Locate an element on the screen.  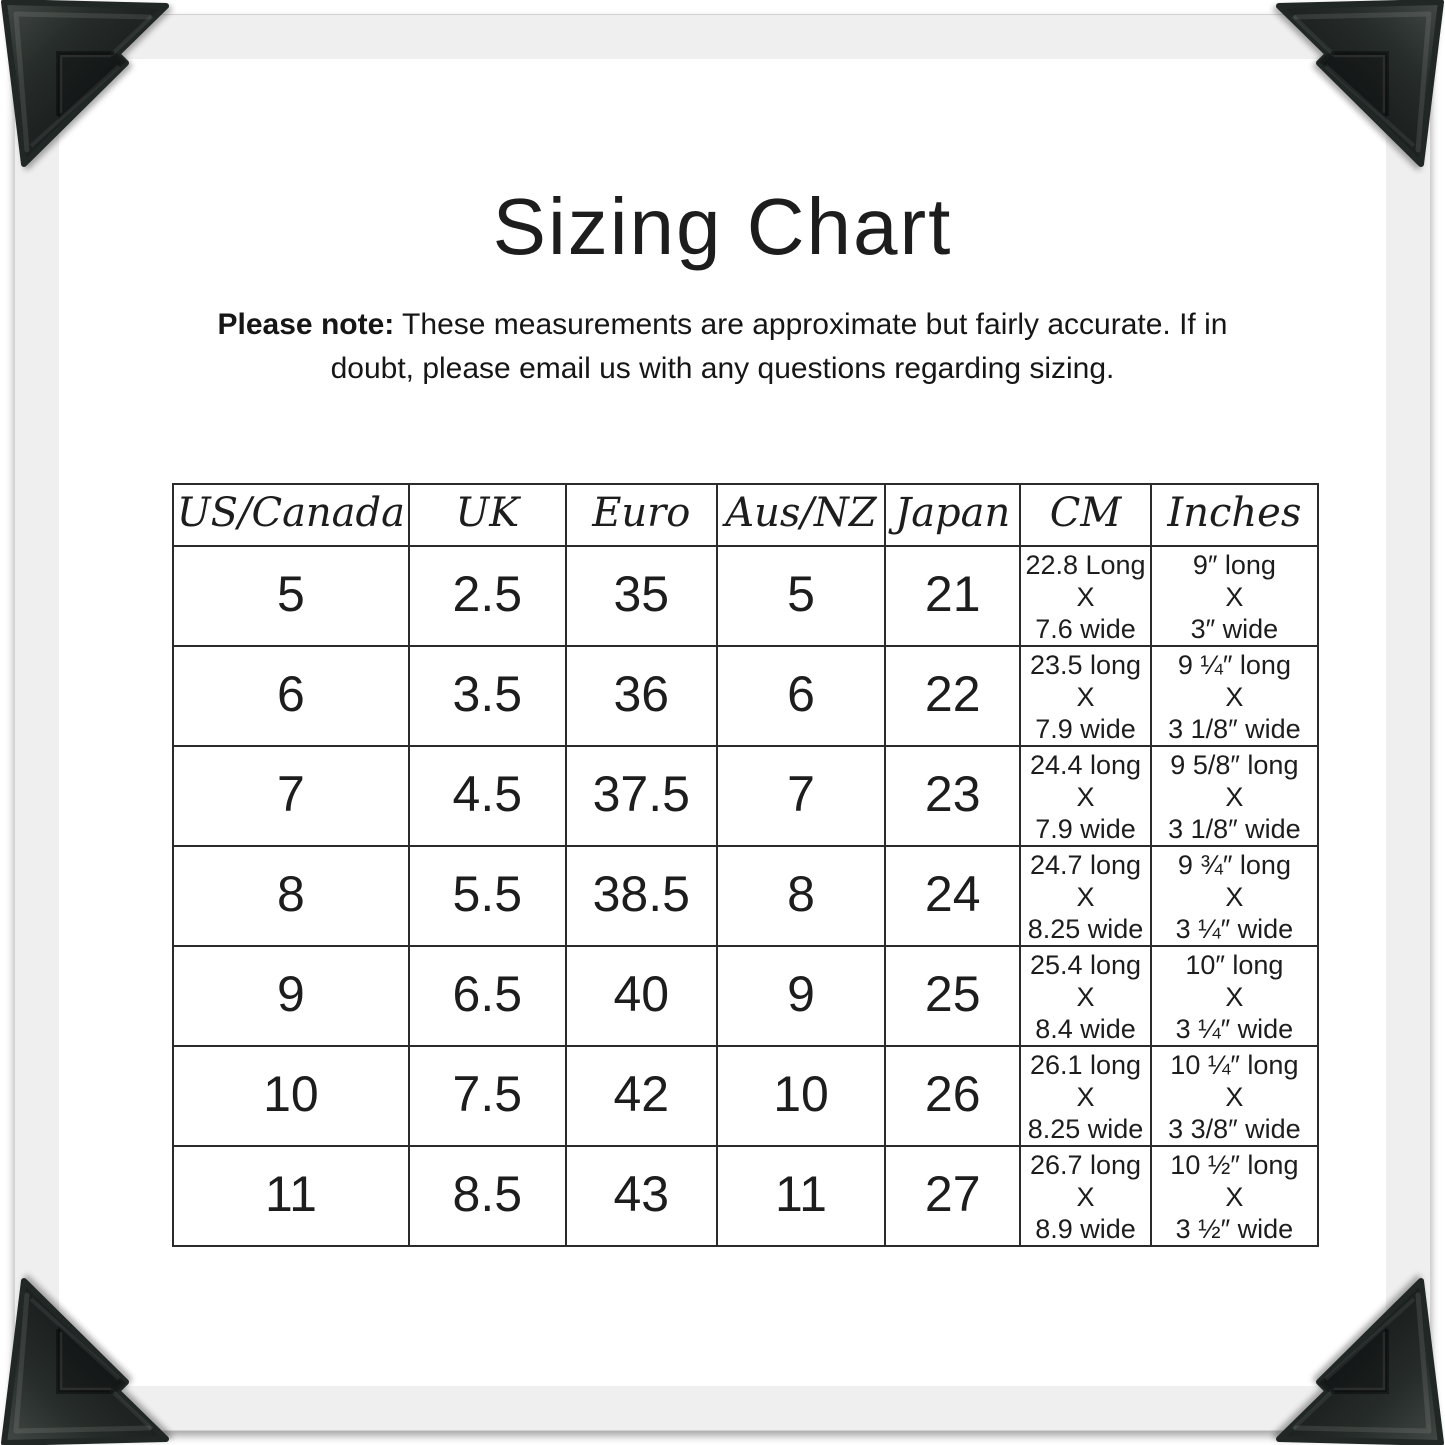
cell-japan: 27 is located at coordinates (953, 1196).